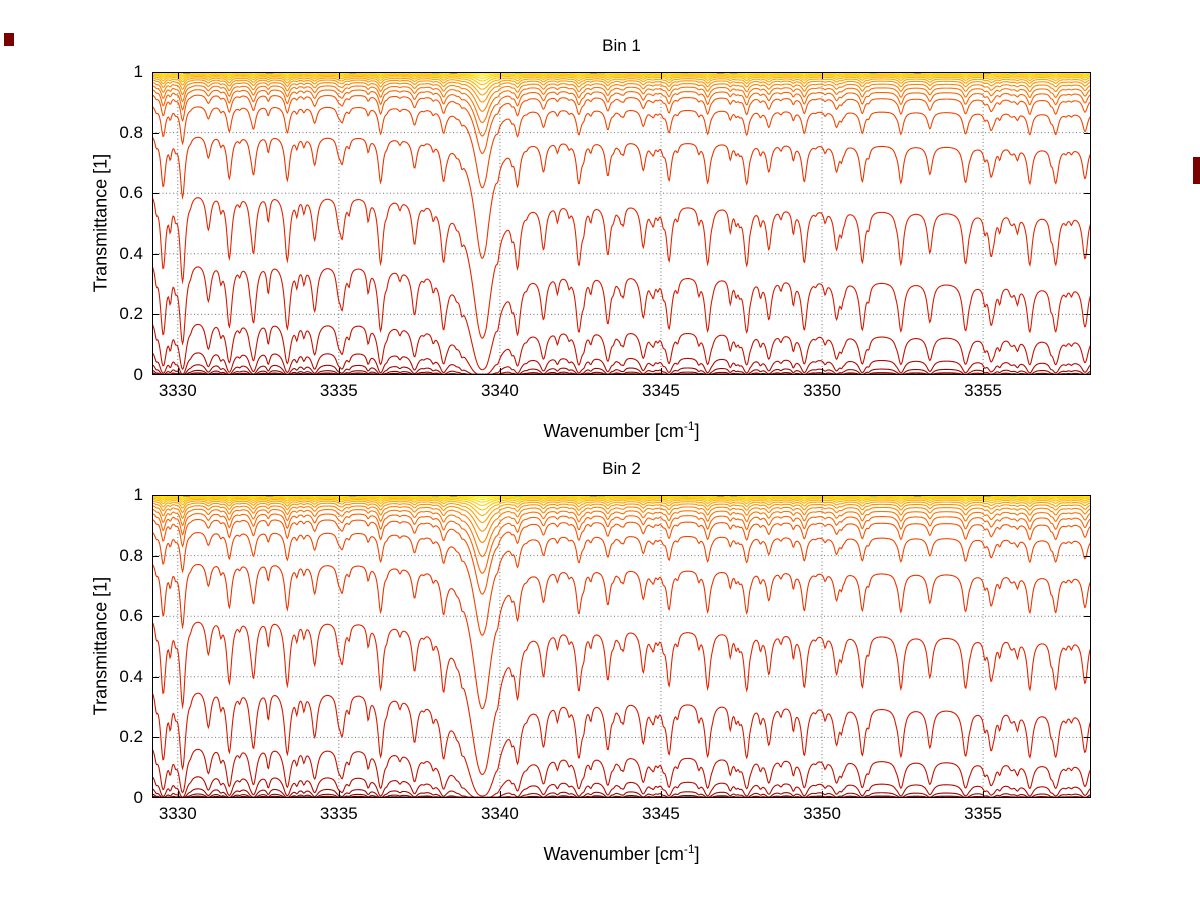 This screenshot has width=1200, height=901. Describe the element at coordinates (1196, 170) in the screenshot. I see `edge-artifact-mark` at that location.